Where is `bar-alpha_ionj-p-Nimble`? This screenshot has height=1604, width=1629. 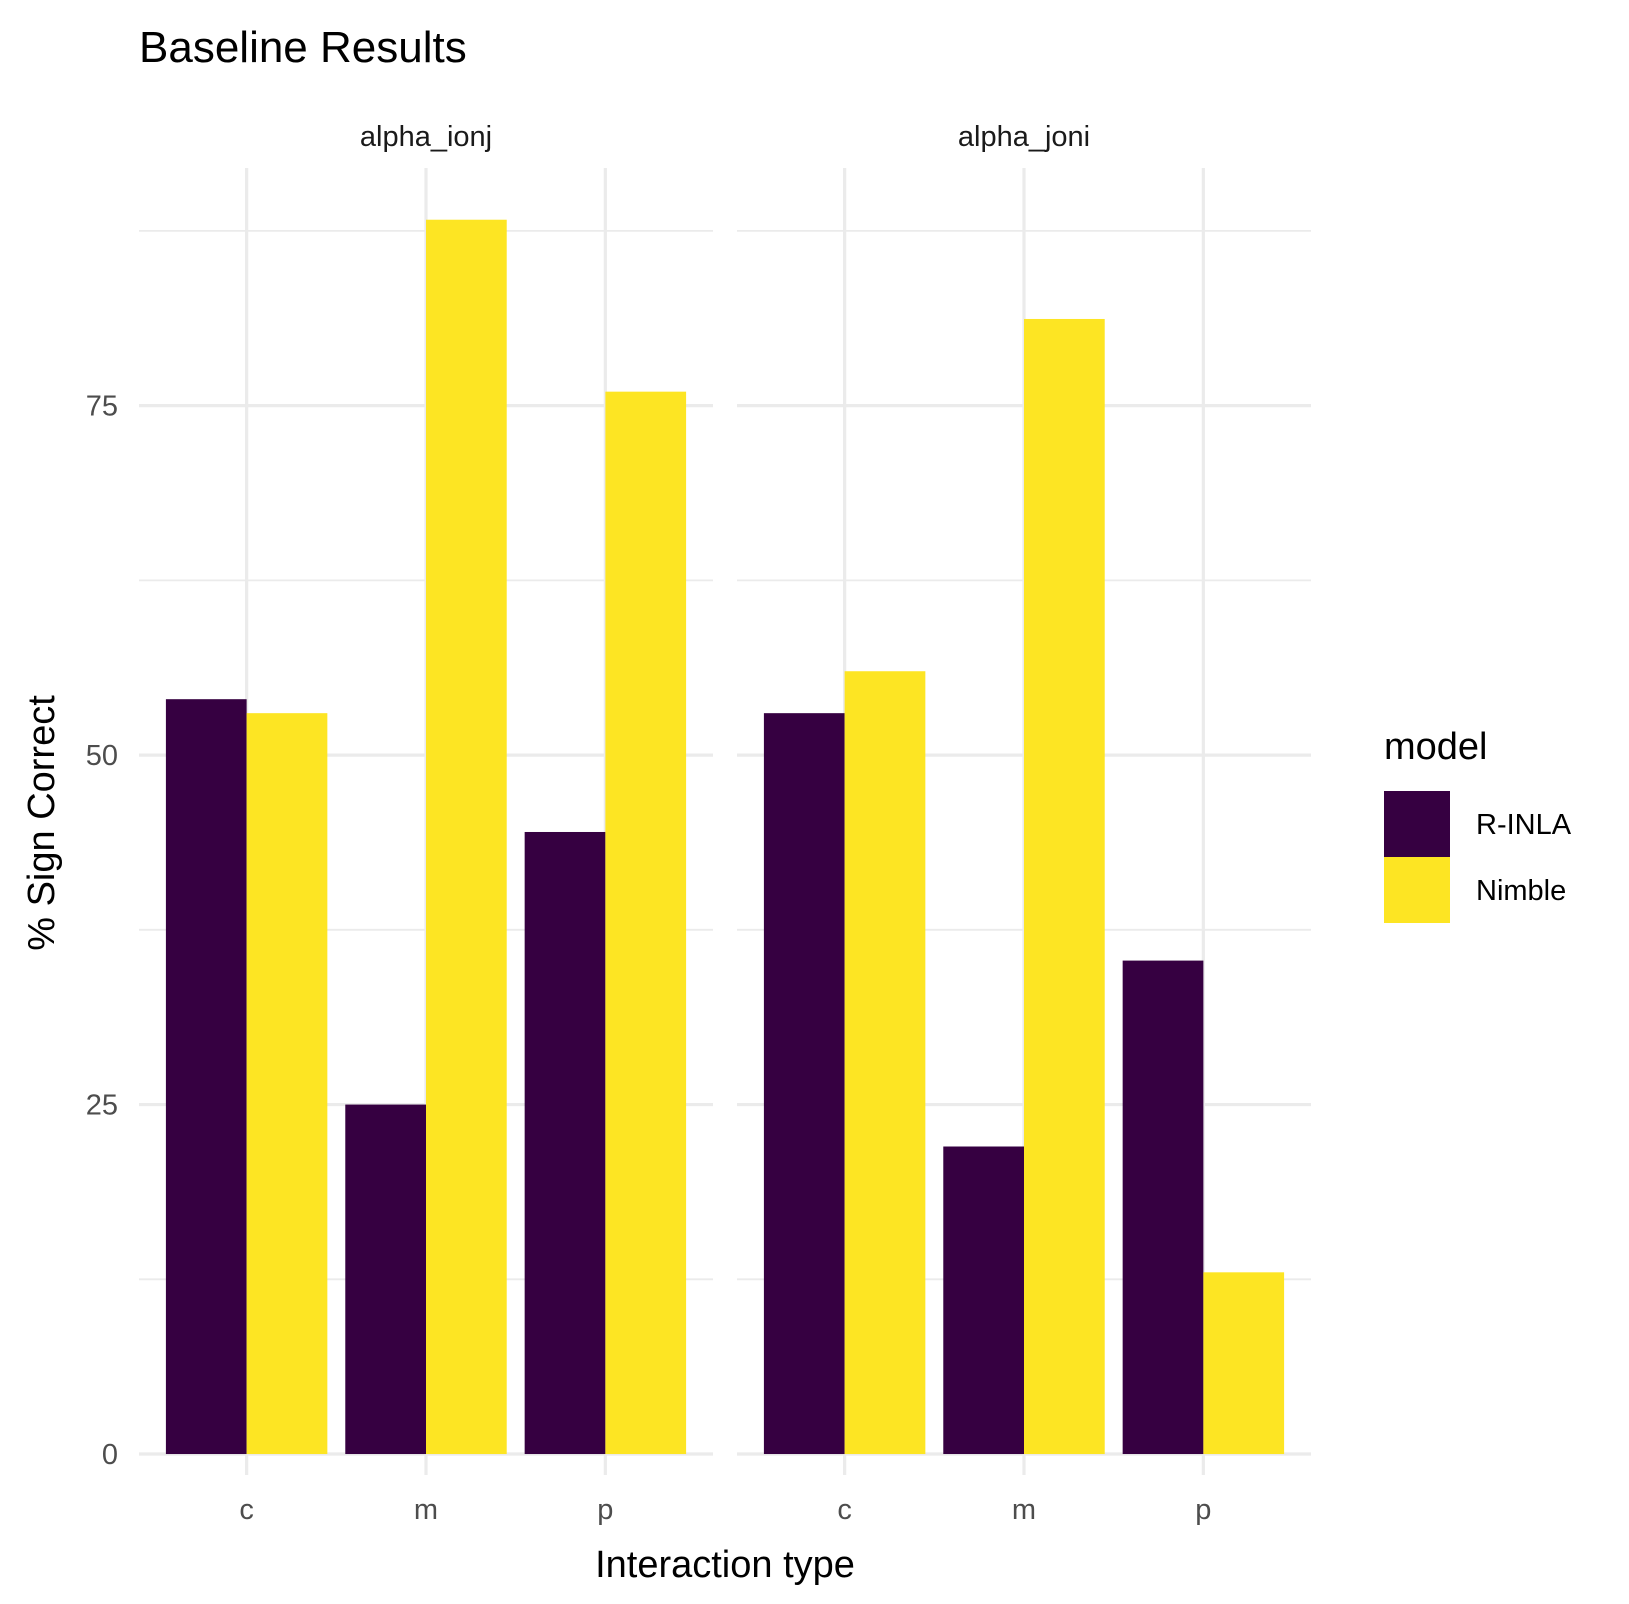 bar-alpha_ionj-p-Nimble is located at coordinates (646, 923).